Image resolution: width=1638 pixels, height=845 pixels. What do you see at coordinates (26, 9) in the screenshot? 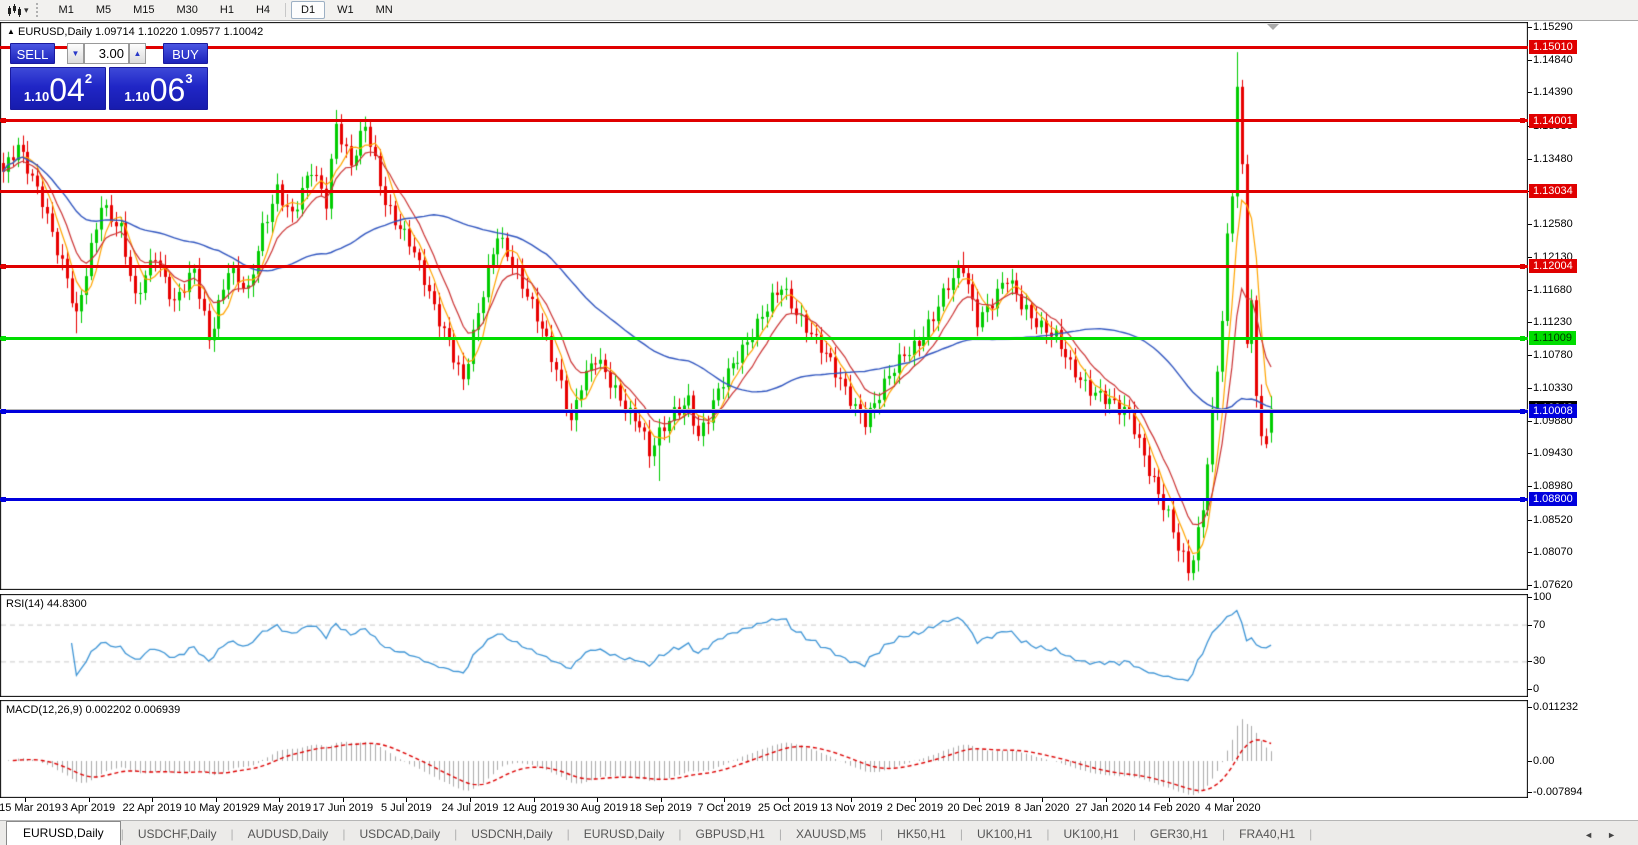
I see `chart-type-caret-icon: ▾` at bounding box center [26, 9].